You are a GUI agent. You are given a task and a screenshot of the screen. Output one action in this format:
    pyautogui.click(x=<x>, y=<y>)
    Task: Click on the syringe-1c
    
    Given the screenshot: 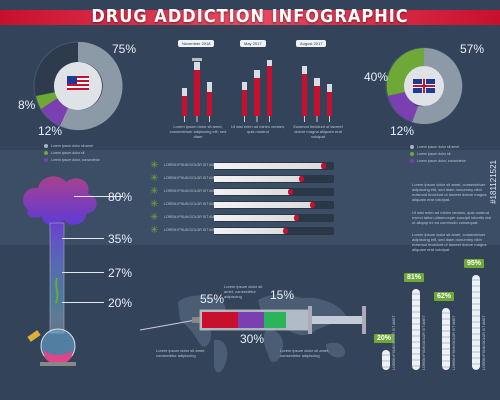 What is the action you would take?
    pyautogui.click(x=209, y=102)
    